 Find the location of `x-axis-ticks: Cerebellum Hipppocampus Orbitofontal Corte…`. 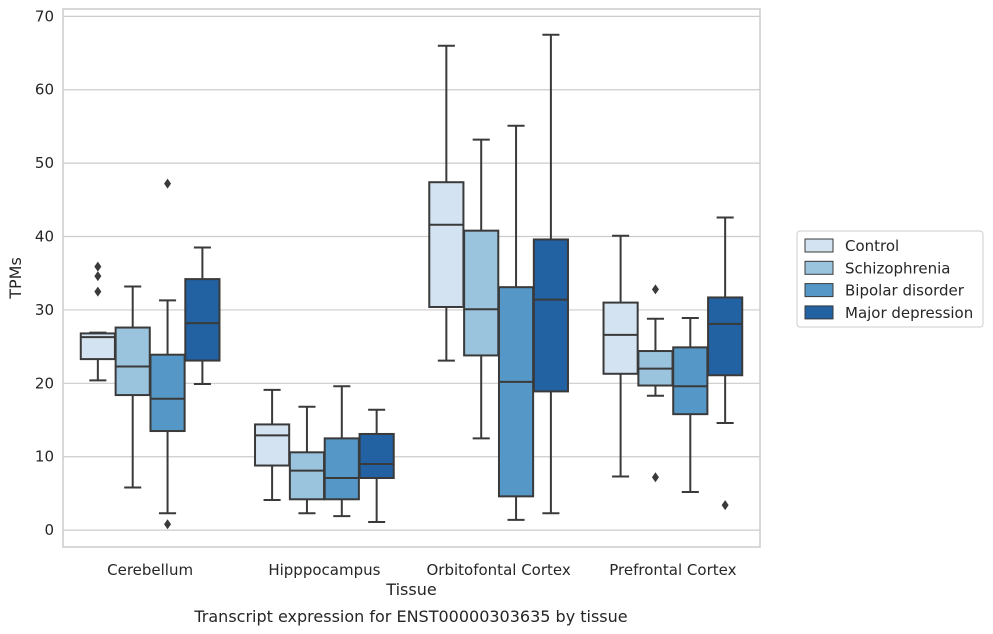

x-axis-ticks: Cerebellum Hipppocampus Orbitofontal Corte… is located at coordinates (421, 570).